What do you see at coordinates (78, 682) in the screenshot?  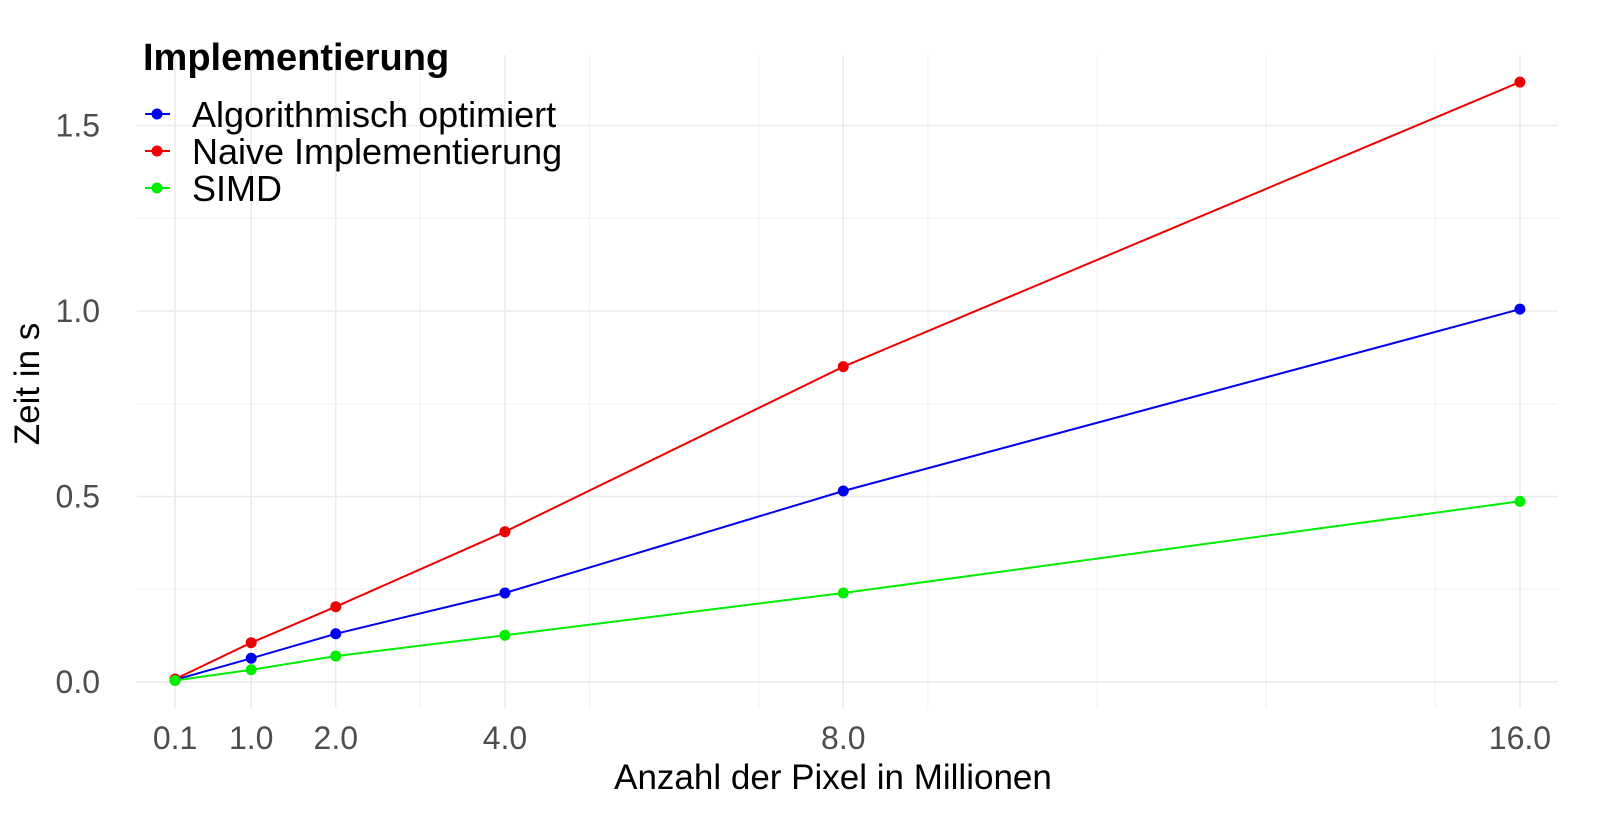 I see `y-tick-label: 0.0` at bounding box center [78, 682].